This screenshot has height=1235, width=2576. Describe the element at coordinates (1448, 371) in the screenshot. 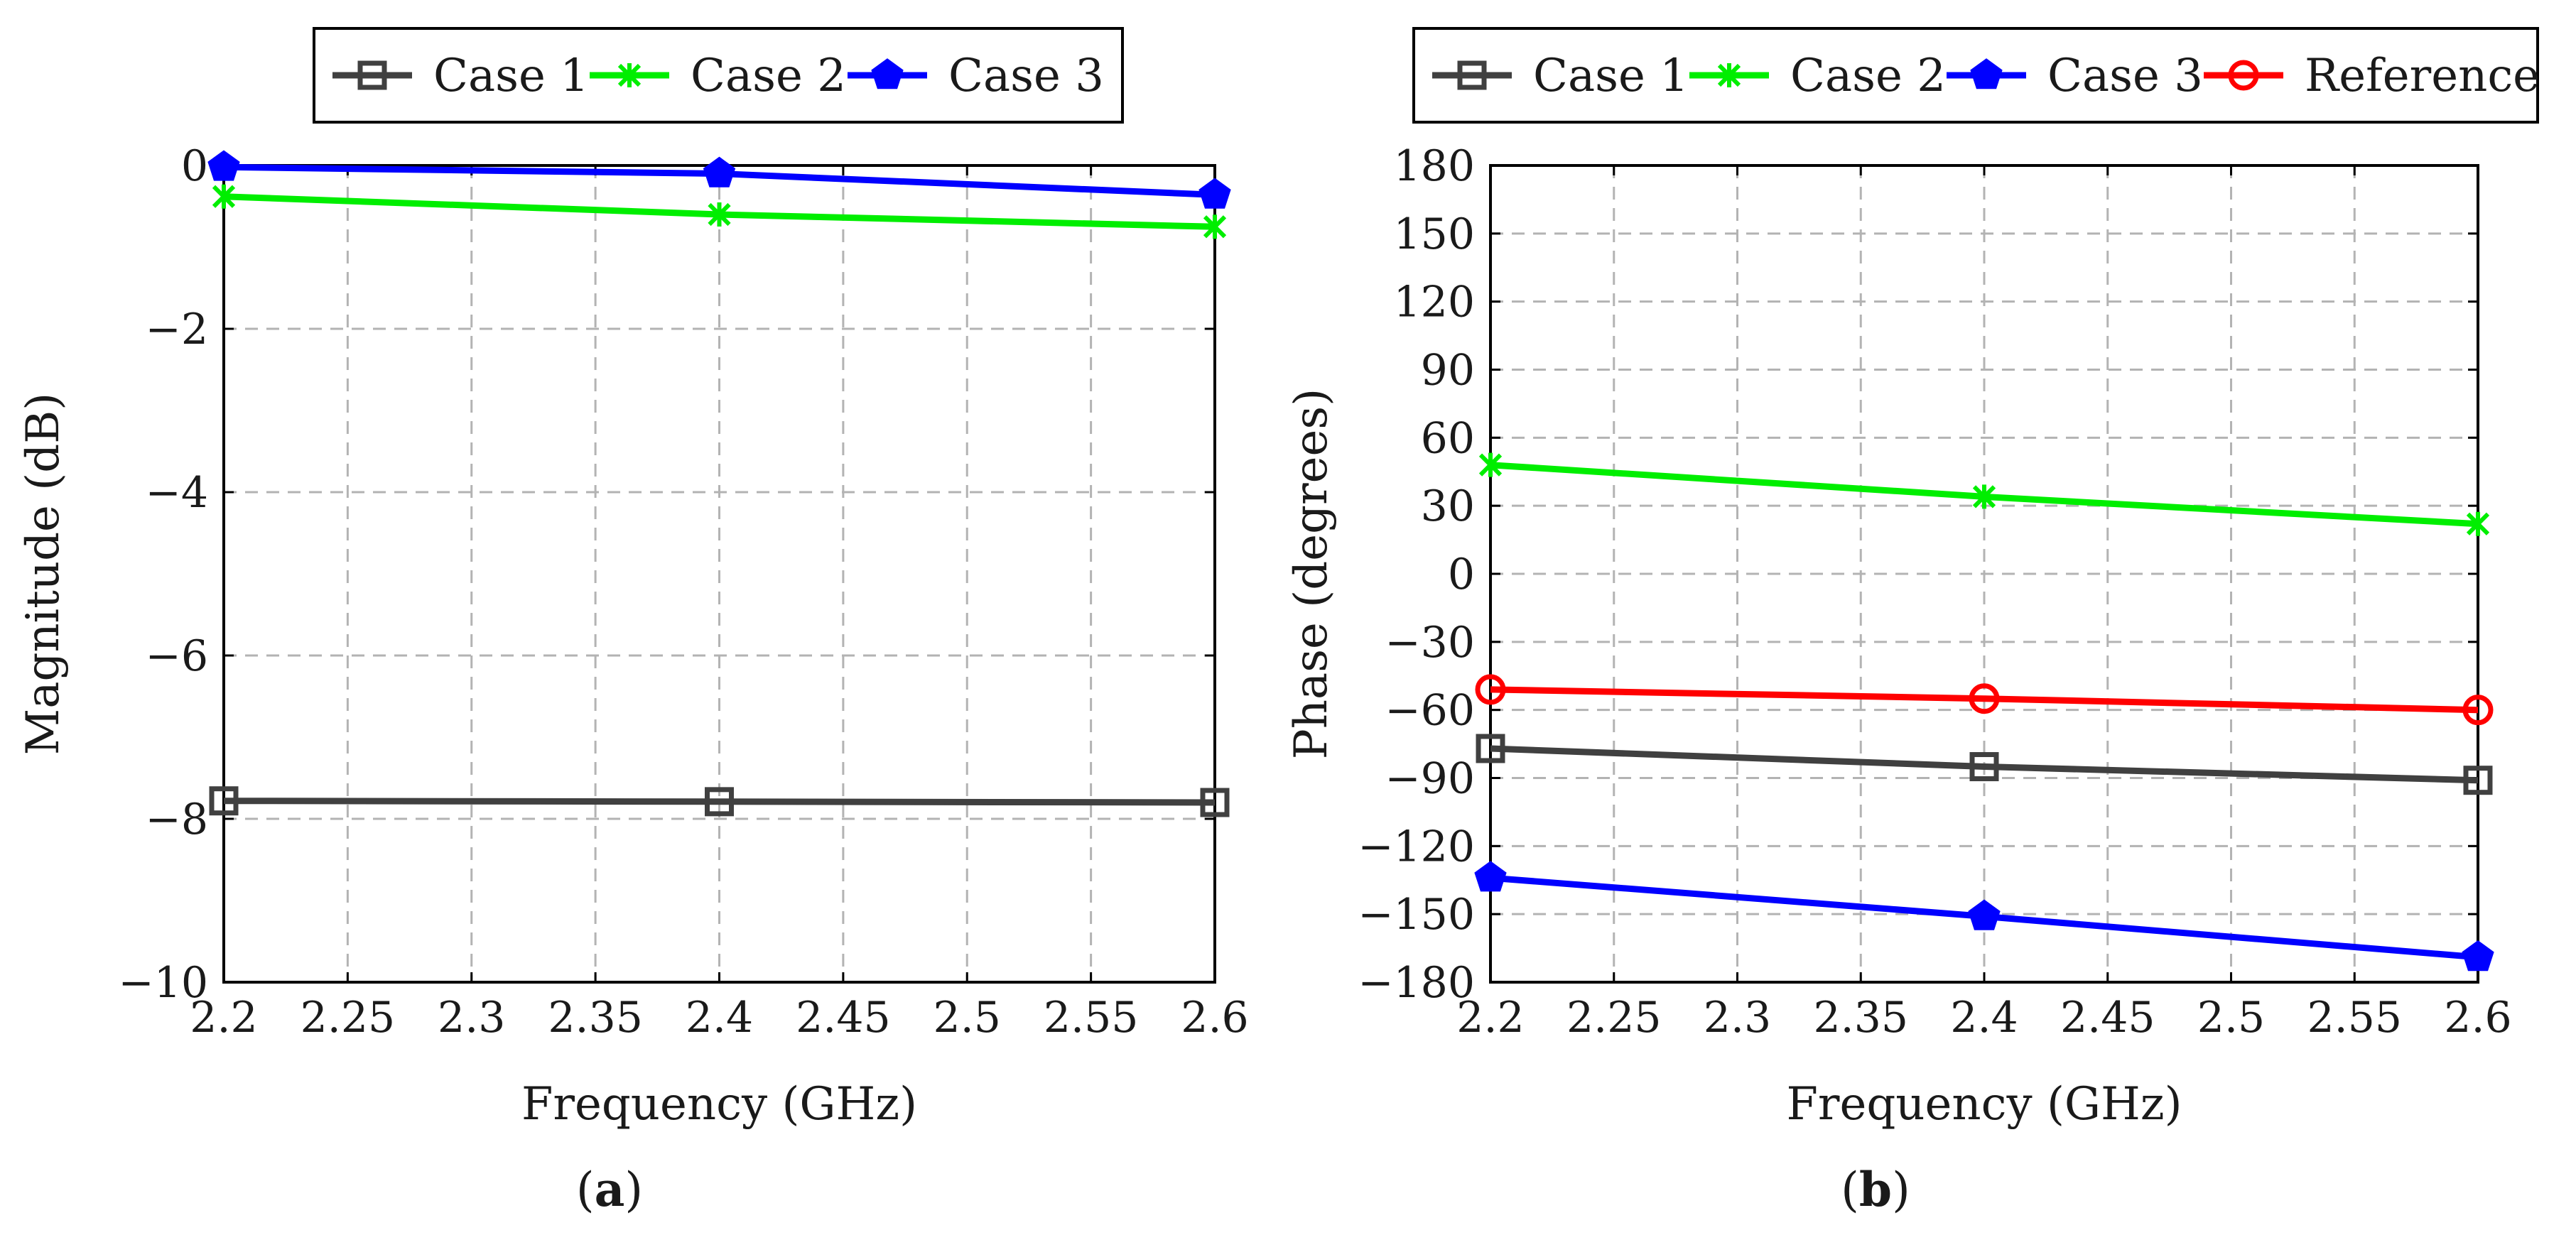

I see `y-tick-label: 90` at that location.